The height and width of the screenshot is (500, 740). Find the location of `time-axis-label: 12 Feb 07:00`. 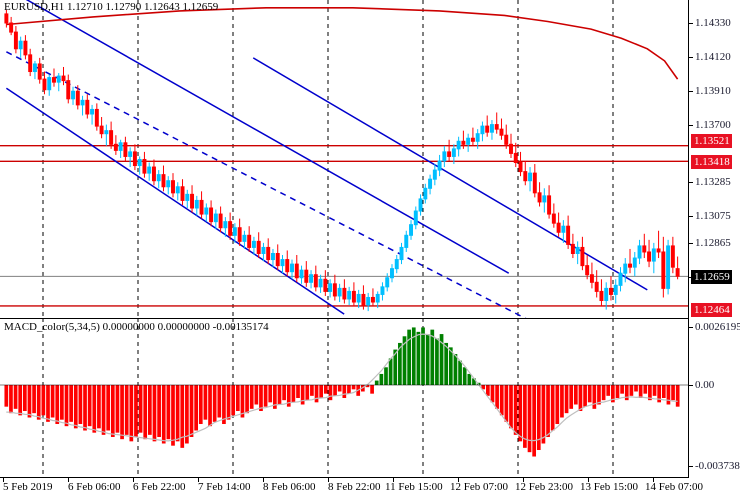

time-axis-label: 12 Feb 07:00 is located at coordinates (479, 487).